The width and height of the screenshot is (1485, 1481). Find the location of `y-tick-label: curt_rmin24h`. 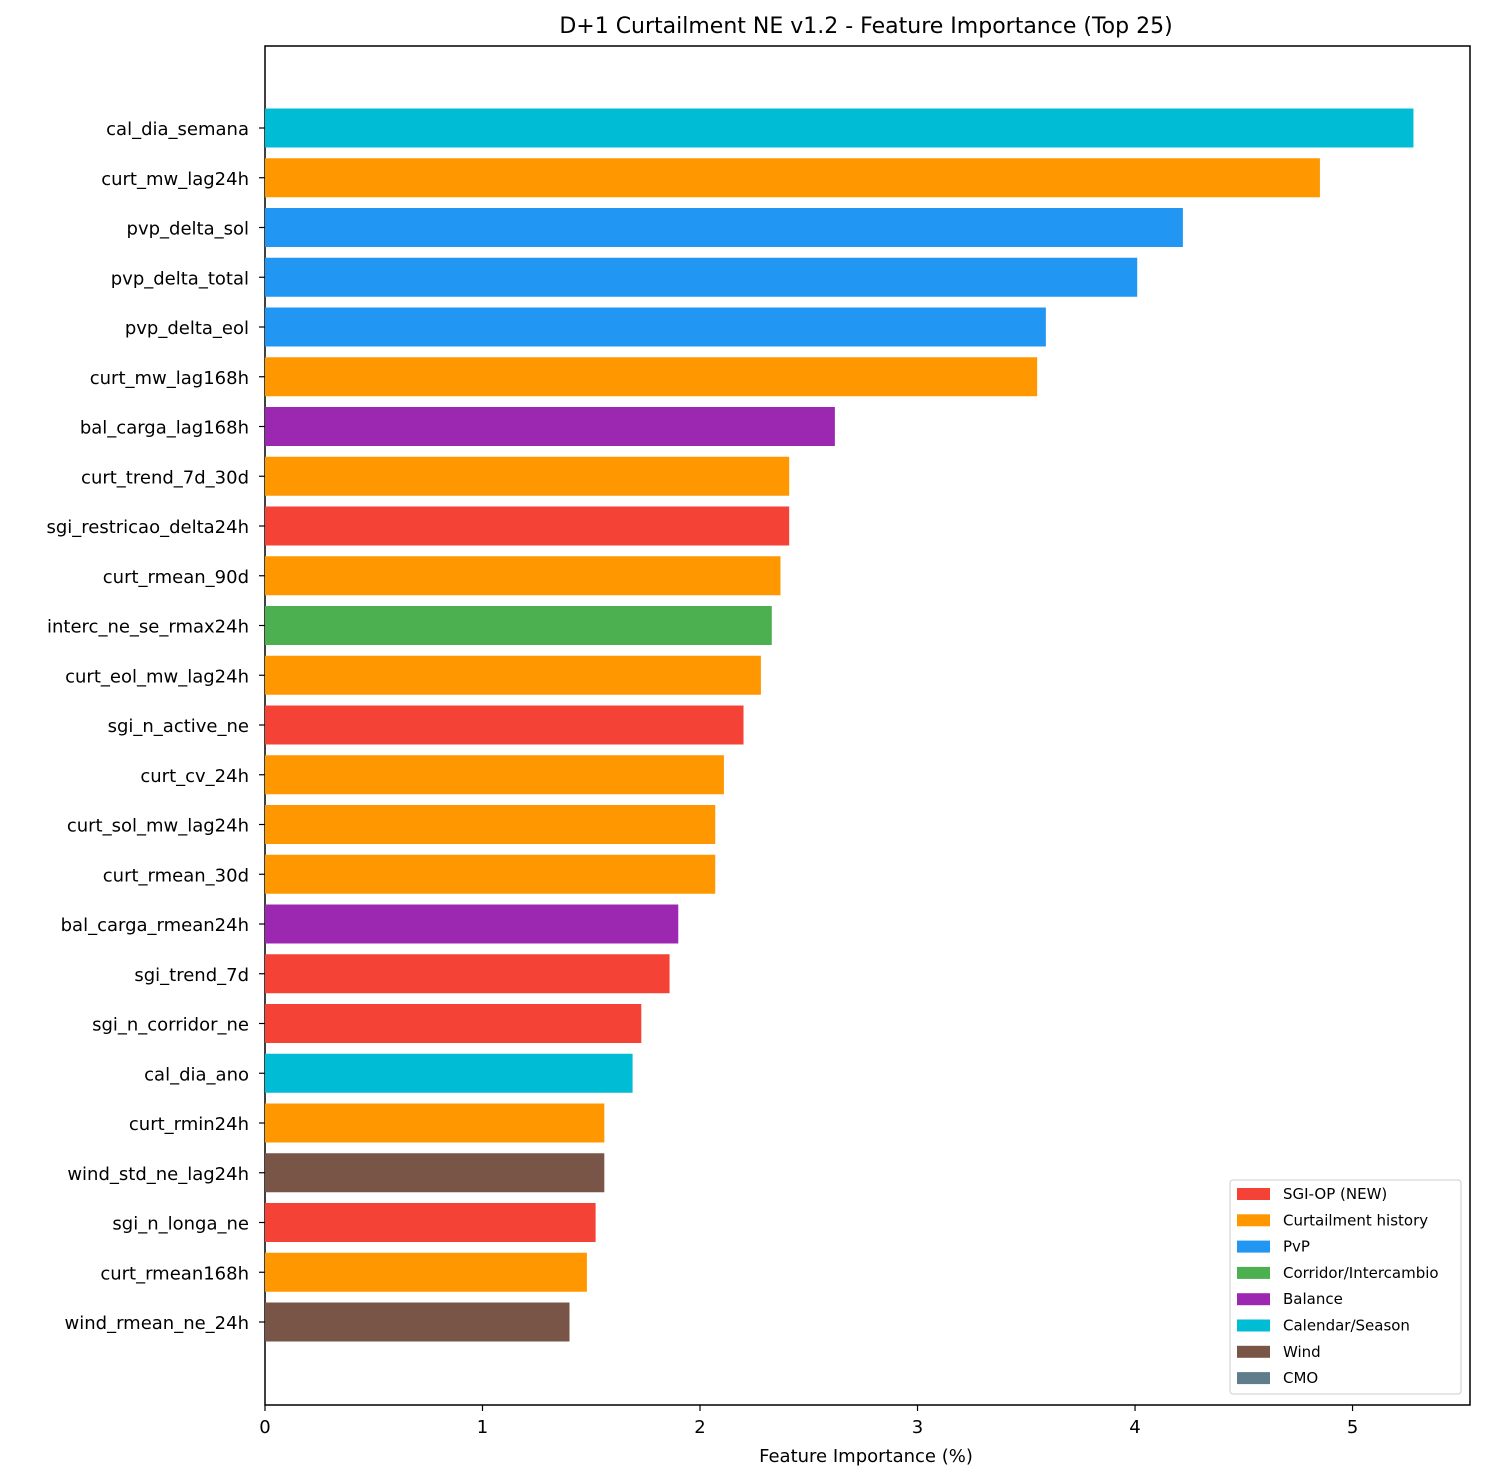

y-tick-label: curt_rmin24h is located at coordinates (189, 1124).